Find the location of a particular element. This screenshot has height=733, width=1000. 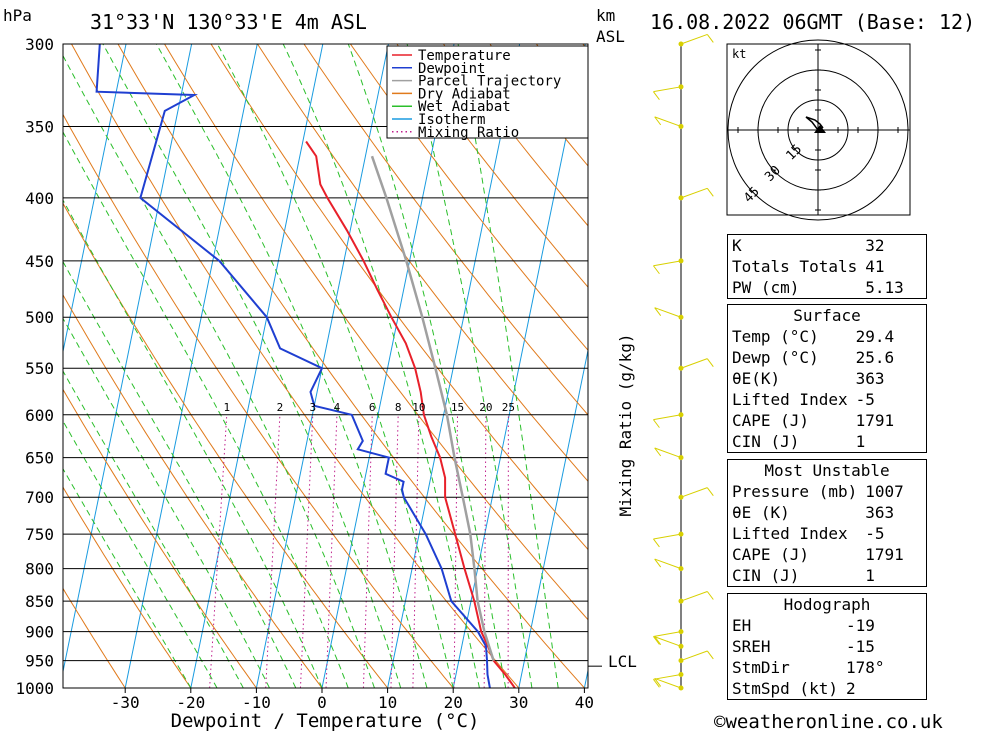

hodograph-stats-value: 2 is located at coordinates (850, 688).